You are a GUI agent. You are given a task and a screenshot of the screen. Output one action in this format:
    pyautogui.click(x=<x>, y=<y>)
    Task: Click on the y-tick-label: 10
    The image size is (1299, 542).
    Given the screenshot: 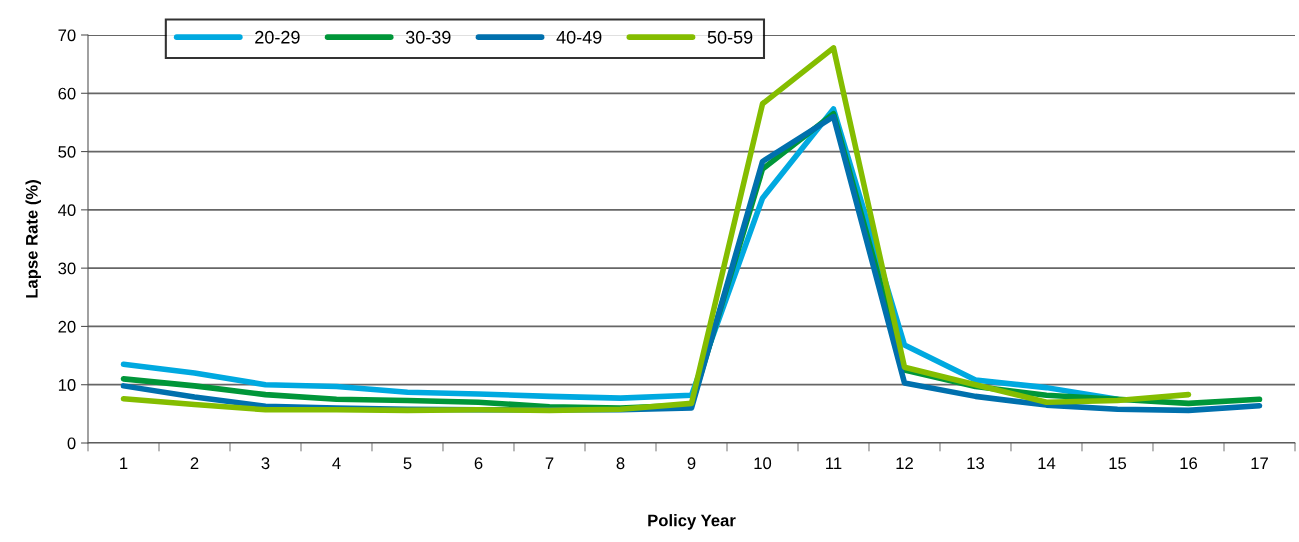 What is the action you would take?
    pyautogui.click(x=67, y=385)
    